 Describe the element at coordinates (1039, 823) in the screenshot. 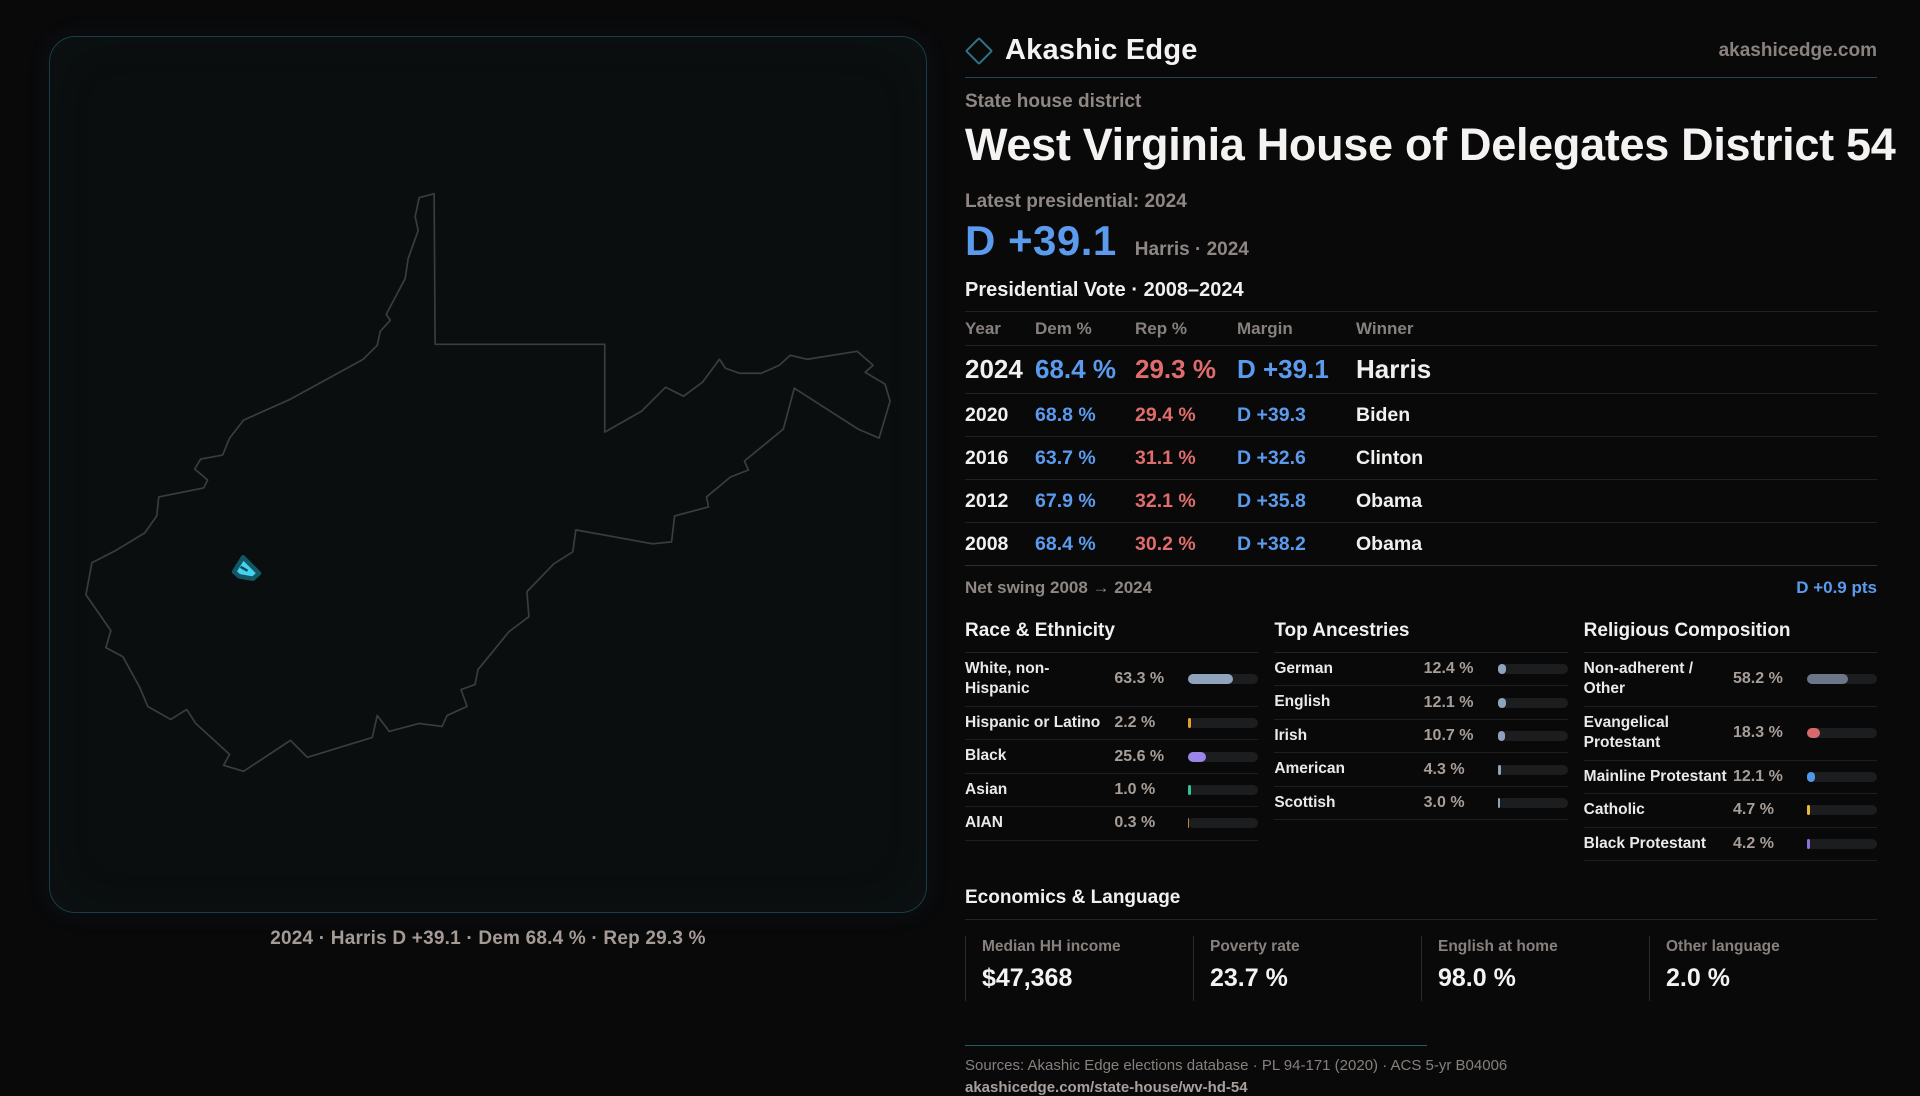

I see `stat-label: AIAN` at that location.